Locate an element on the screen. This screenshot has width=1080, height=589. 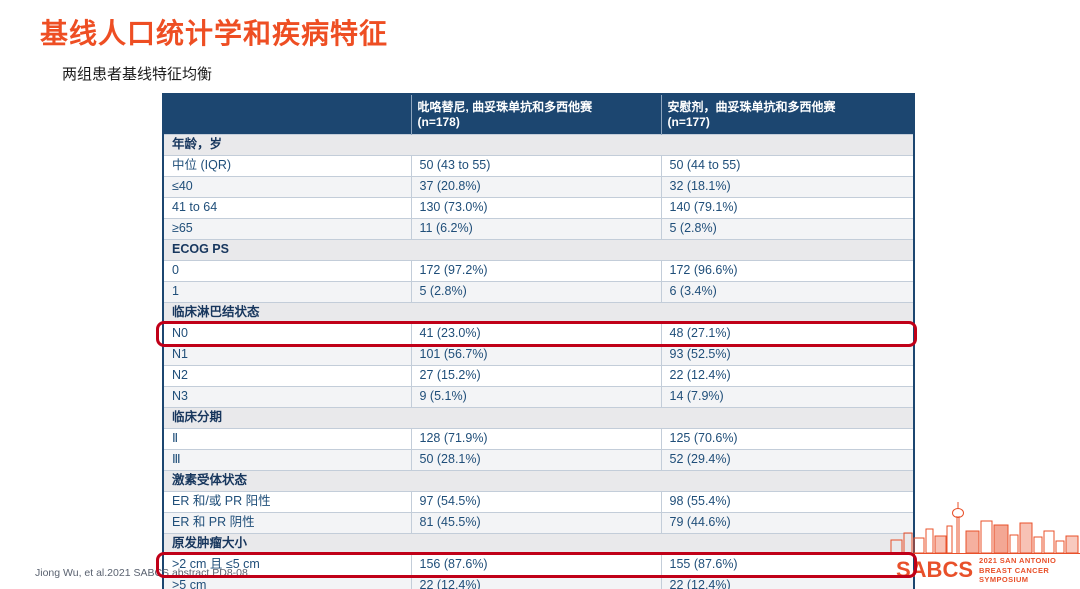
row-label: 中位 (IQR) is located at coordinates (287, 166).